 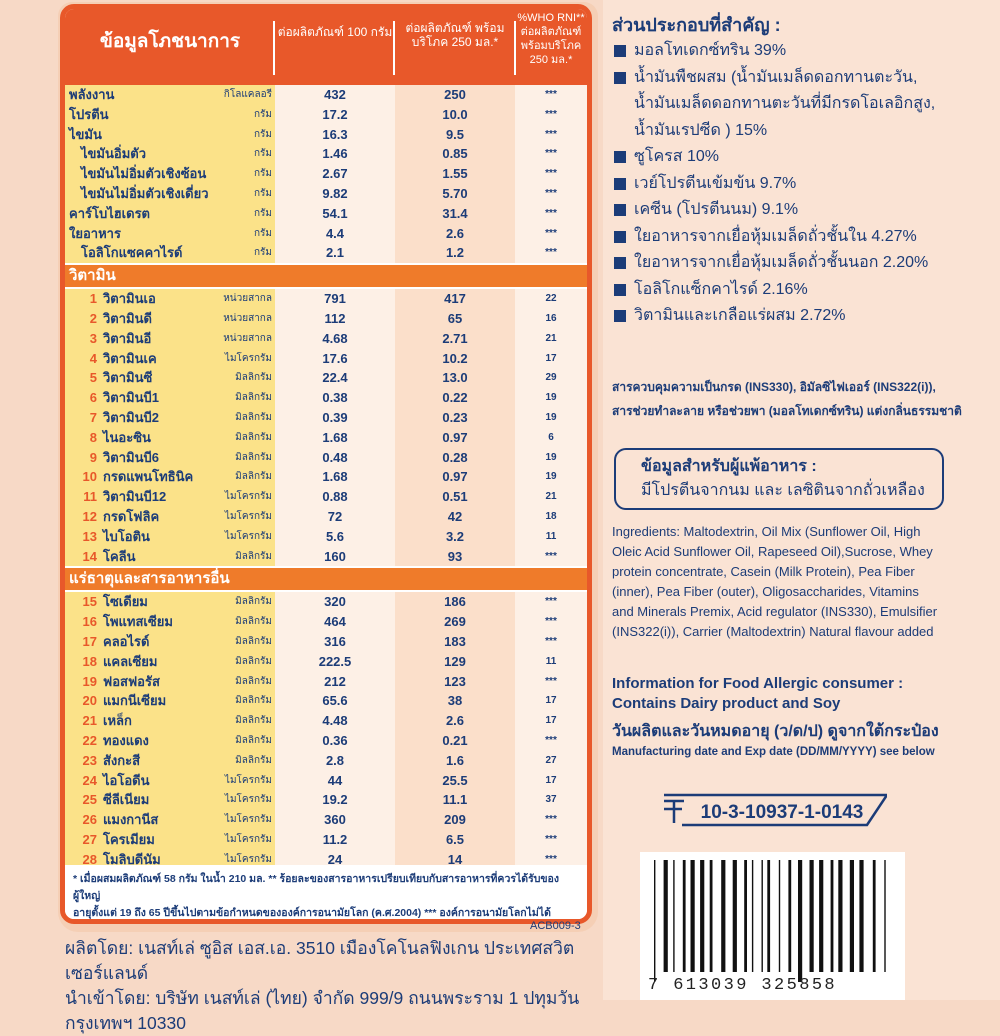 What do you see at coordinates (335, 477) in the screenshot?
I see `value-per-100g: 1.68` at bounding box center [335, 477].